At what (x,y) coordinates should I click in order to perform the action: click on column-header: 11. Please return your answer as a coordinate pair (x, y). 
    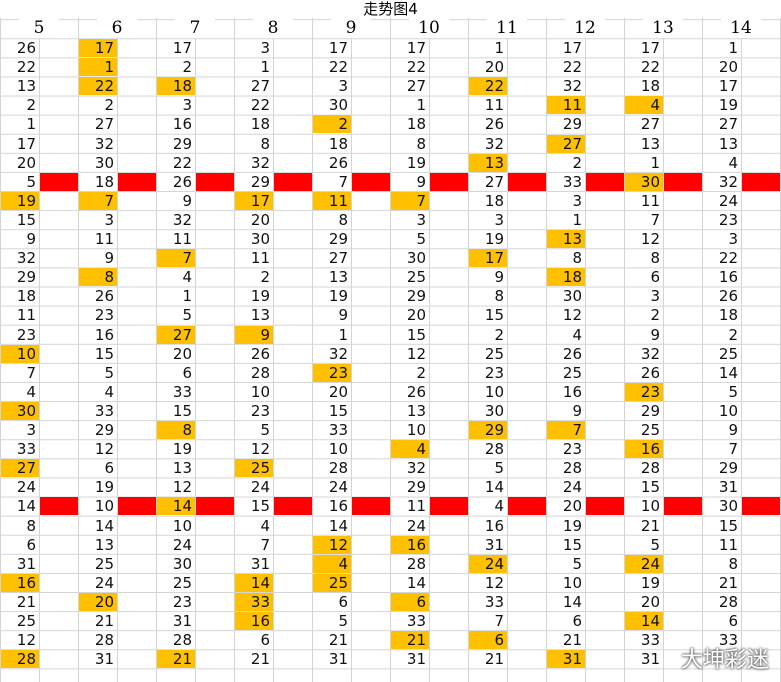
    Looking at the image, I should click on (507, 28).